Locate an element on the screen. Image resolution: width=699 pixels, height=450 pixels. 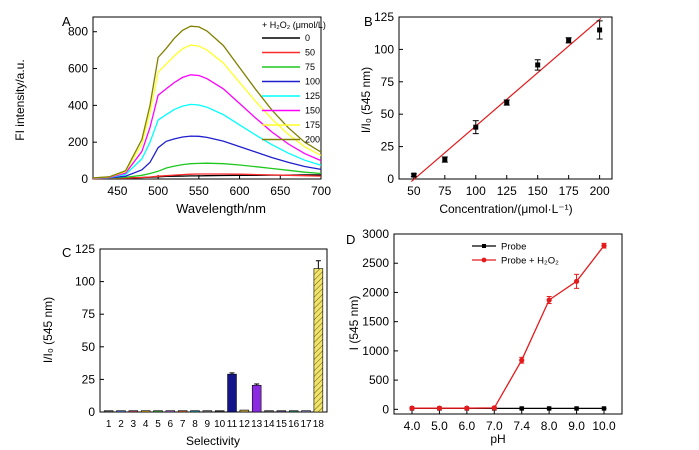
panel-b-axes: 0 25 50 75 100 125 50 75 100 125 150 175 200 is located at coordinates (492, 104).